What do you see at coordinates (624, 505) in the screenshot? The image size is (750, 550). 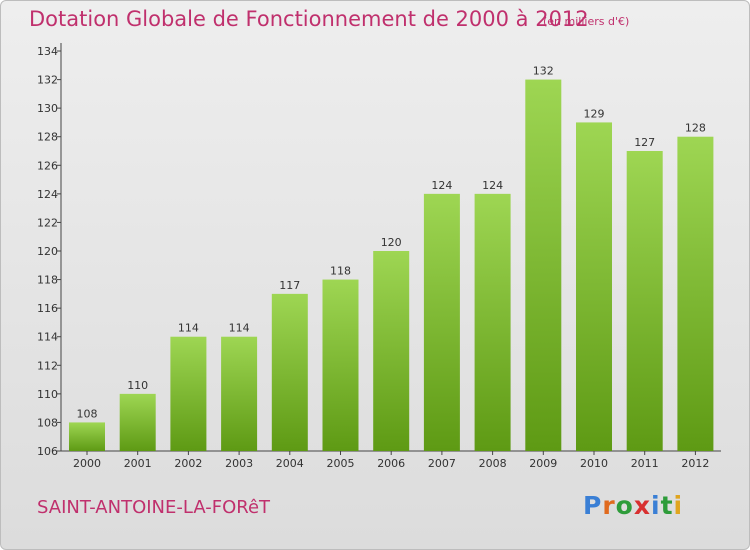 I see `logo-letter: o` at bounding box center [624, 505].